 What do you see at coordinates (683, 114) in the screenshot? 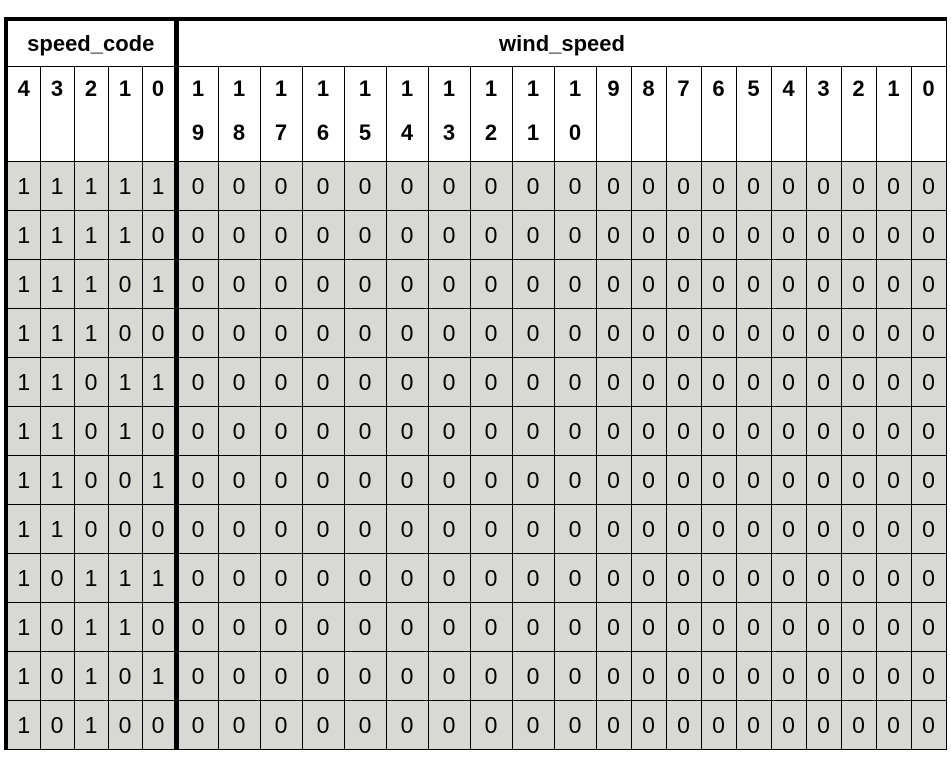
I see `wind_speed-bit-header: 7` at bounding box center [683, 114].